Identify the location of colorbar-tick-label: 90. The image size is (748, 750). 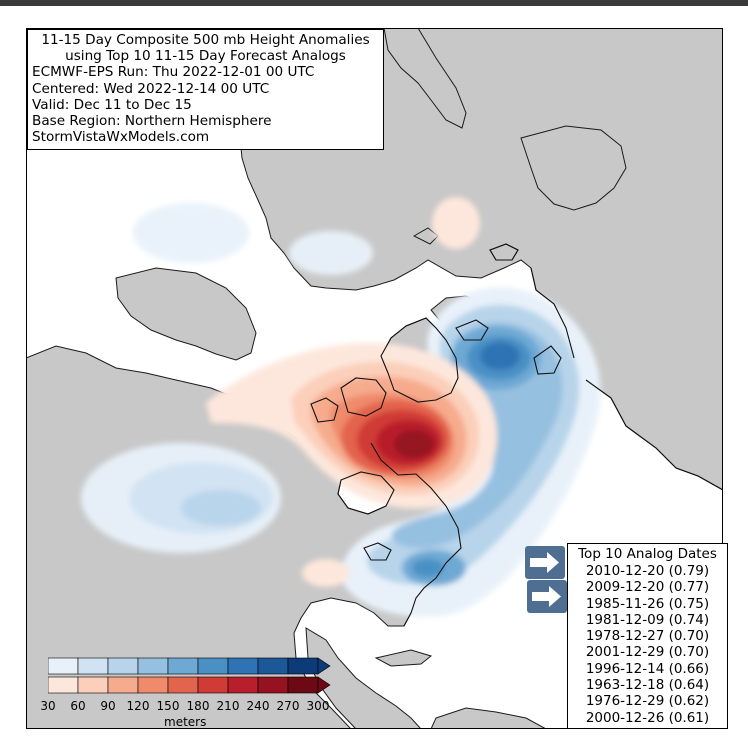
(108, 706).